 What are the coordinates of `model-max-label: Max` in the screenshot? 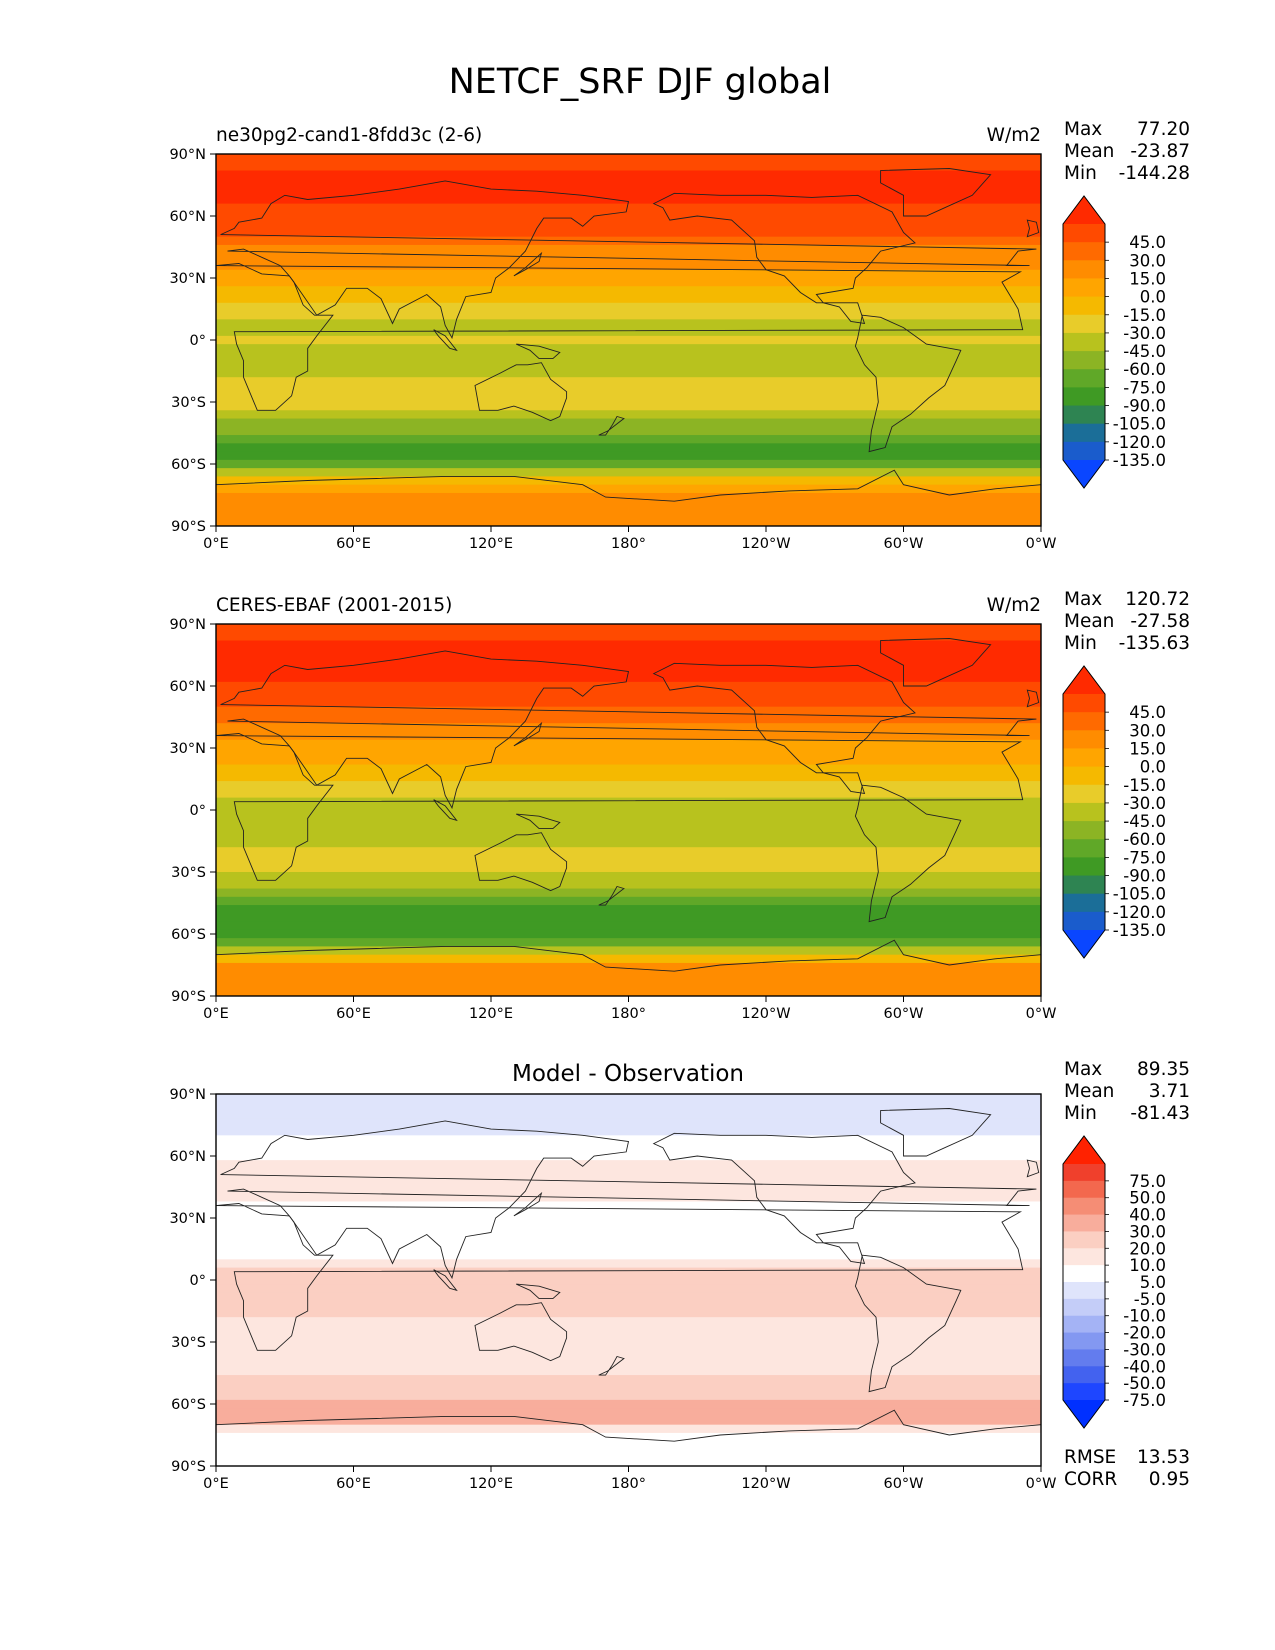 It's located at (1083, 129).